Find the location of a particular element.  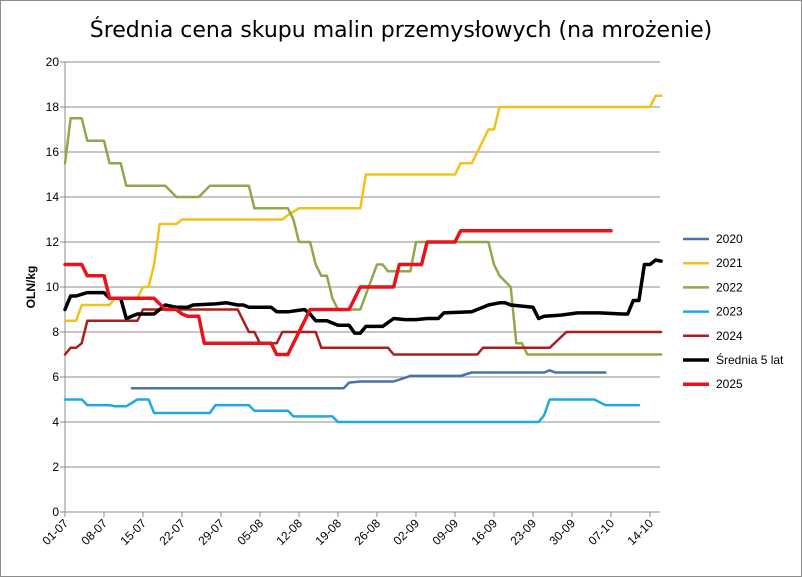

y-tick-label: 16 is located at coordinates (53, 152).